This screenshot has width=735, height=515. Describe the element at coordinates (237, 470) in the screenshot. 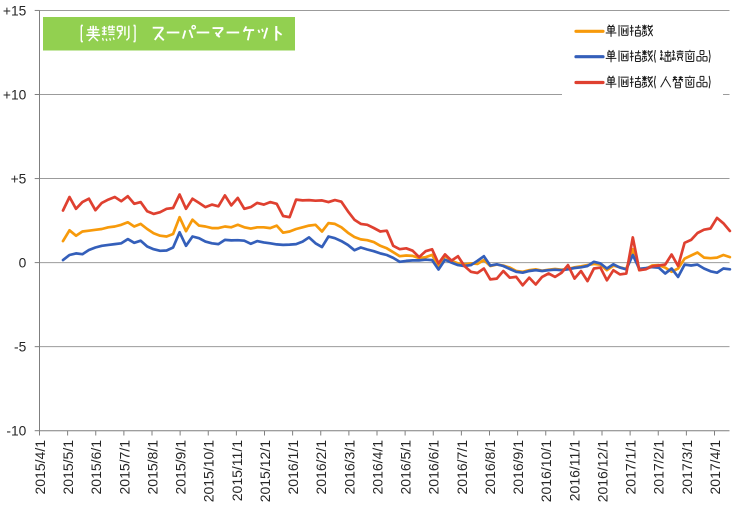

I see `svg-text: 2015/11/1` at that location.